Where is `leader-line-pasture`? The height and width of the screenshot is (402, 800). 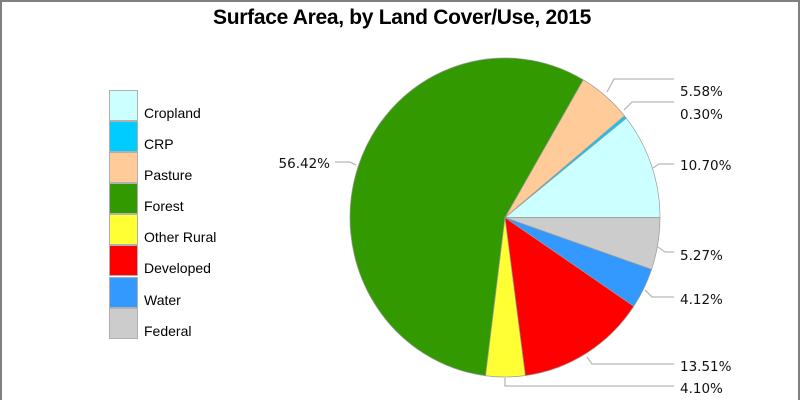 leader-line-pasture is located at coordinates (640, 85).